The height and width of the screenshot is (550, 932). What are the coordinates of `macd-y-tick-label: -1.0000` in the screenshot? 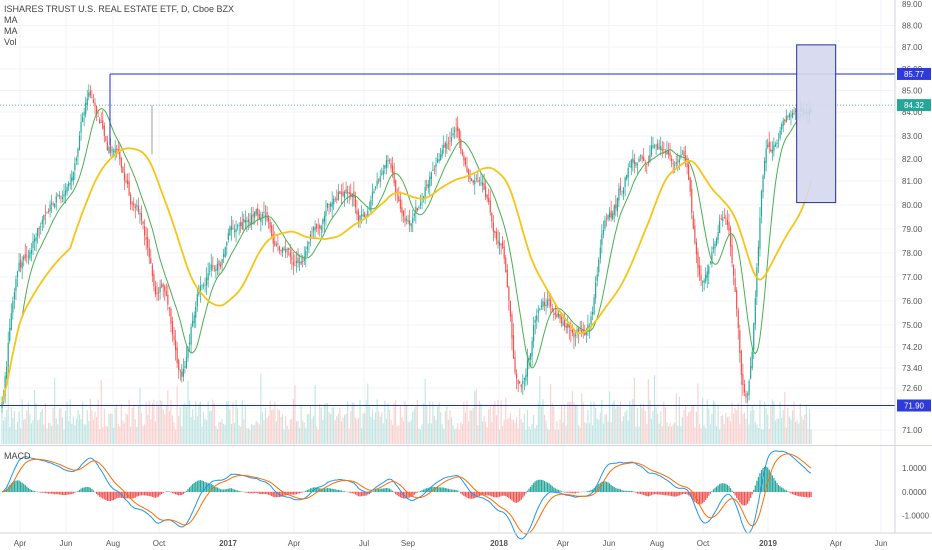 It's located at (916, 515).